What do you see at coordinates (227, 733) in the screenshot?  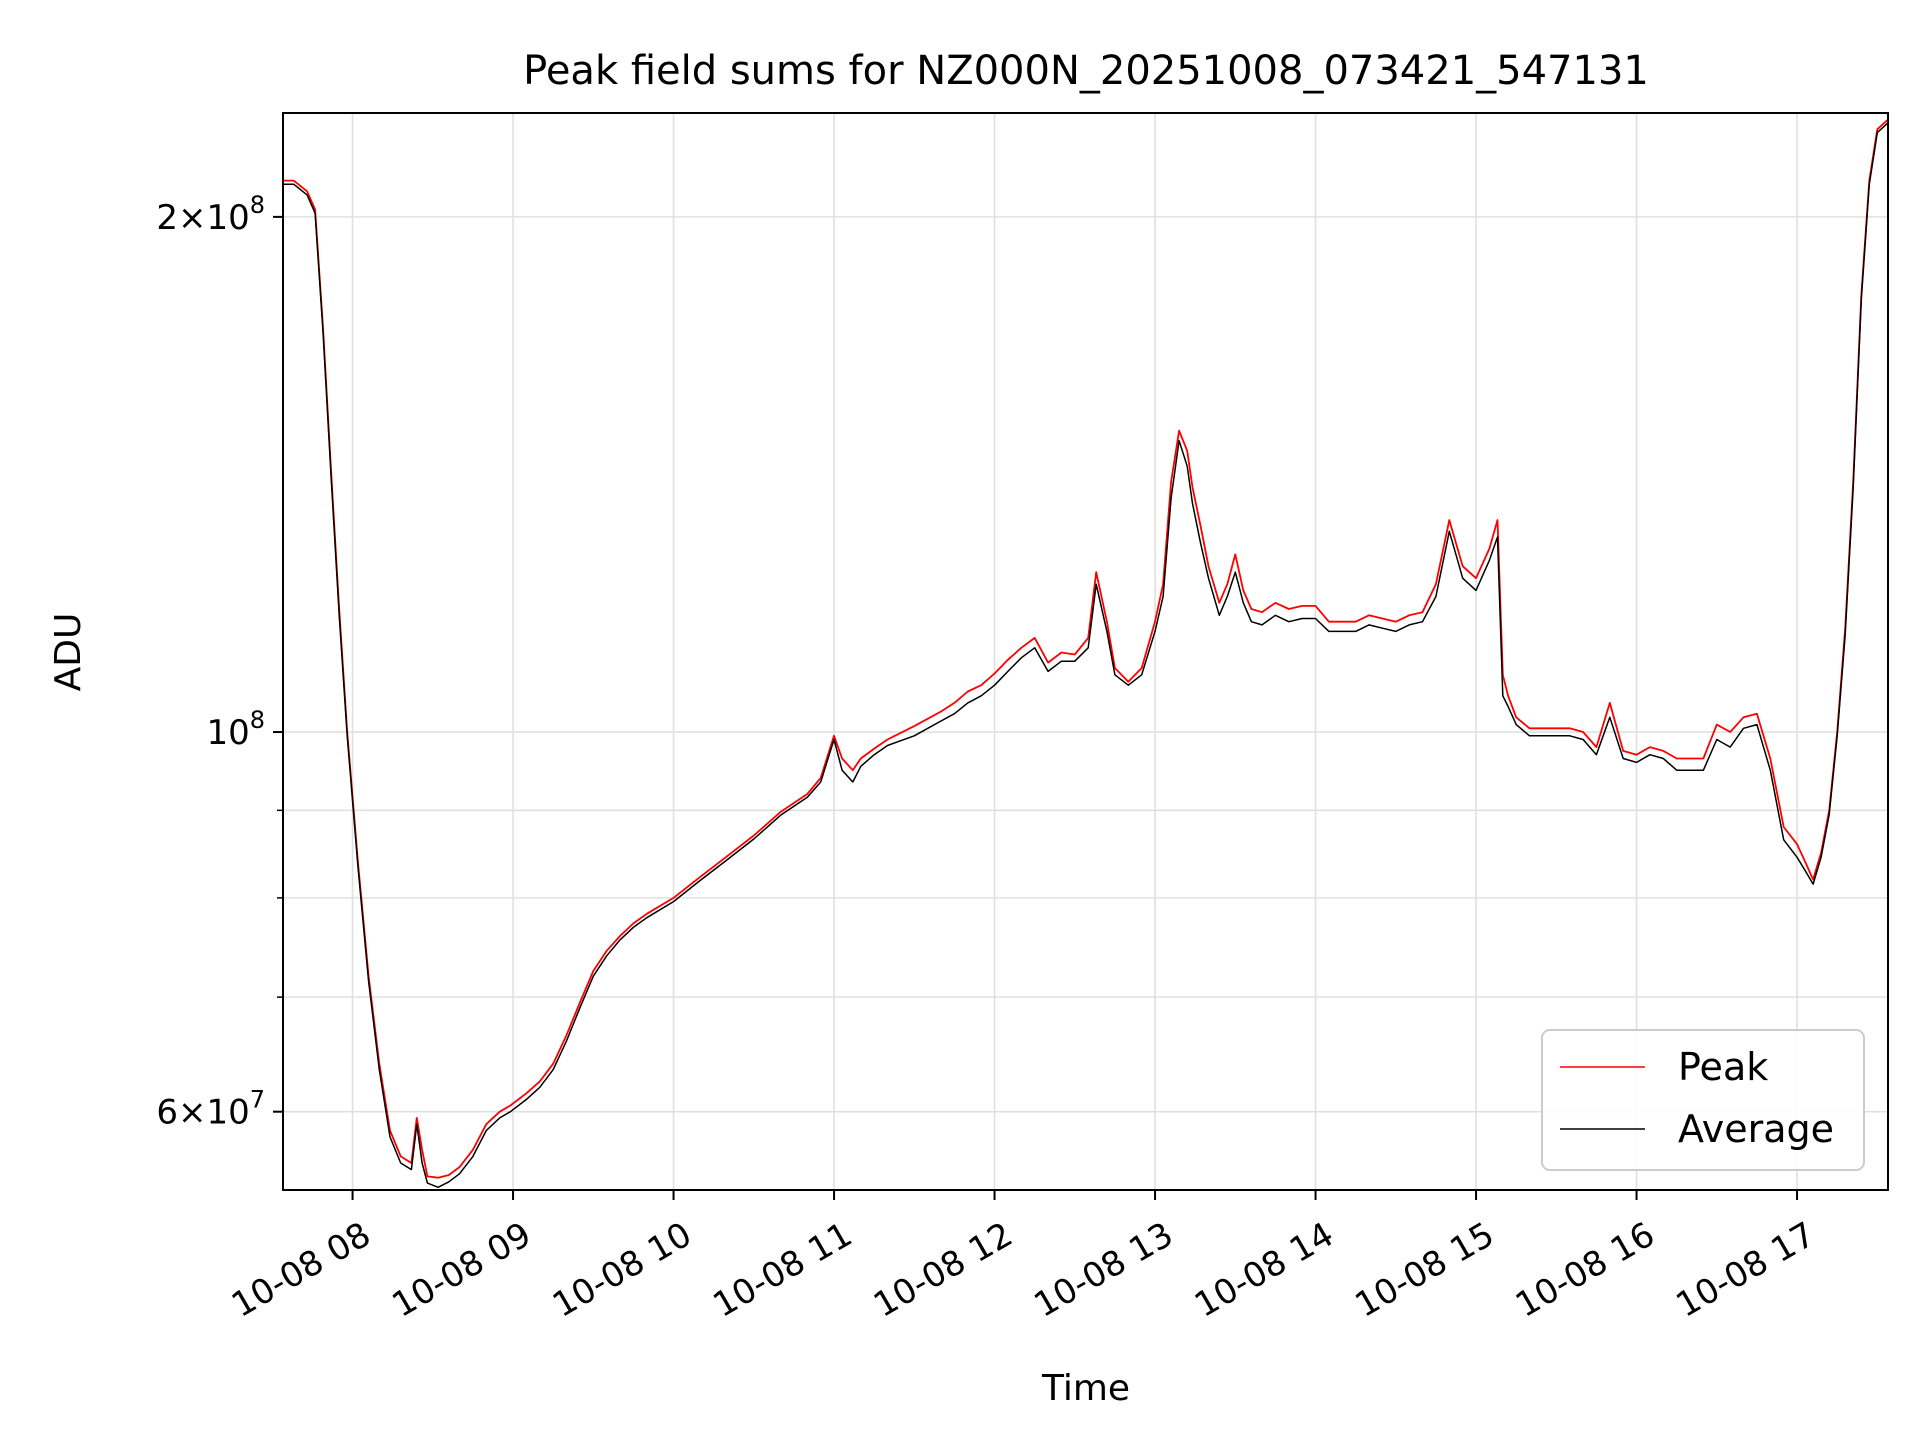 I see `y-tick-label-base: 10` at bounding box center [227, 733].